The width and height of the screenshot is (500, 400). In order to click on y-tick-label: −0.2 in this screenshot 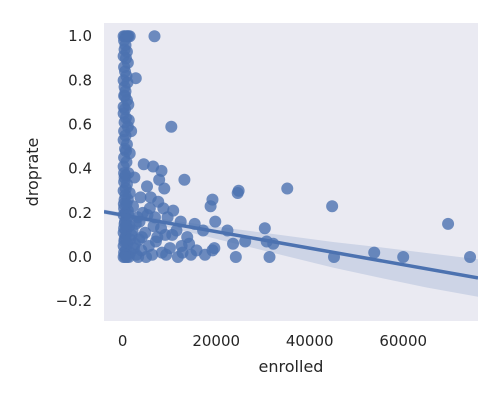, I will do `click(74, 301)`.